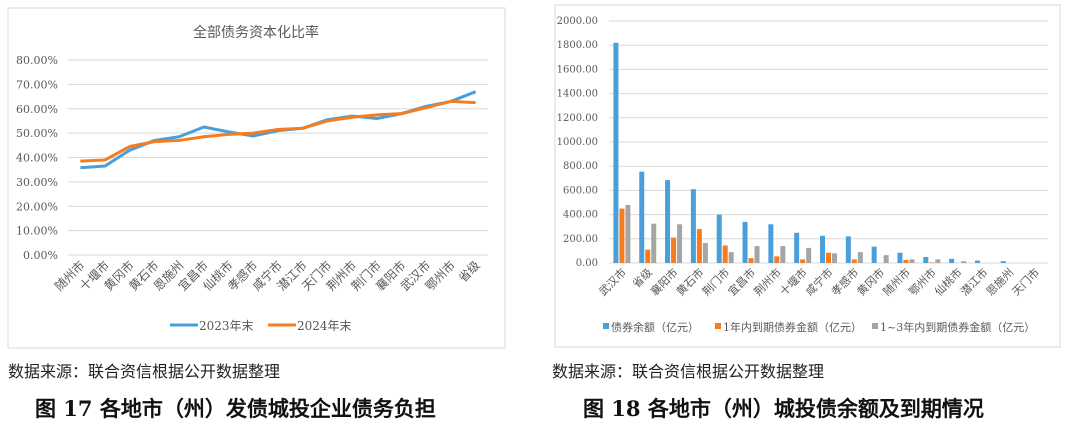 This screenshot has height=429, width=1080. Describe the element at coordinates (324, 326) in the screenshot. I see `legend-label: 2024年末` at that location.